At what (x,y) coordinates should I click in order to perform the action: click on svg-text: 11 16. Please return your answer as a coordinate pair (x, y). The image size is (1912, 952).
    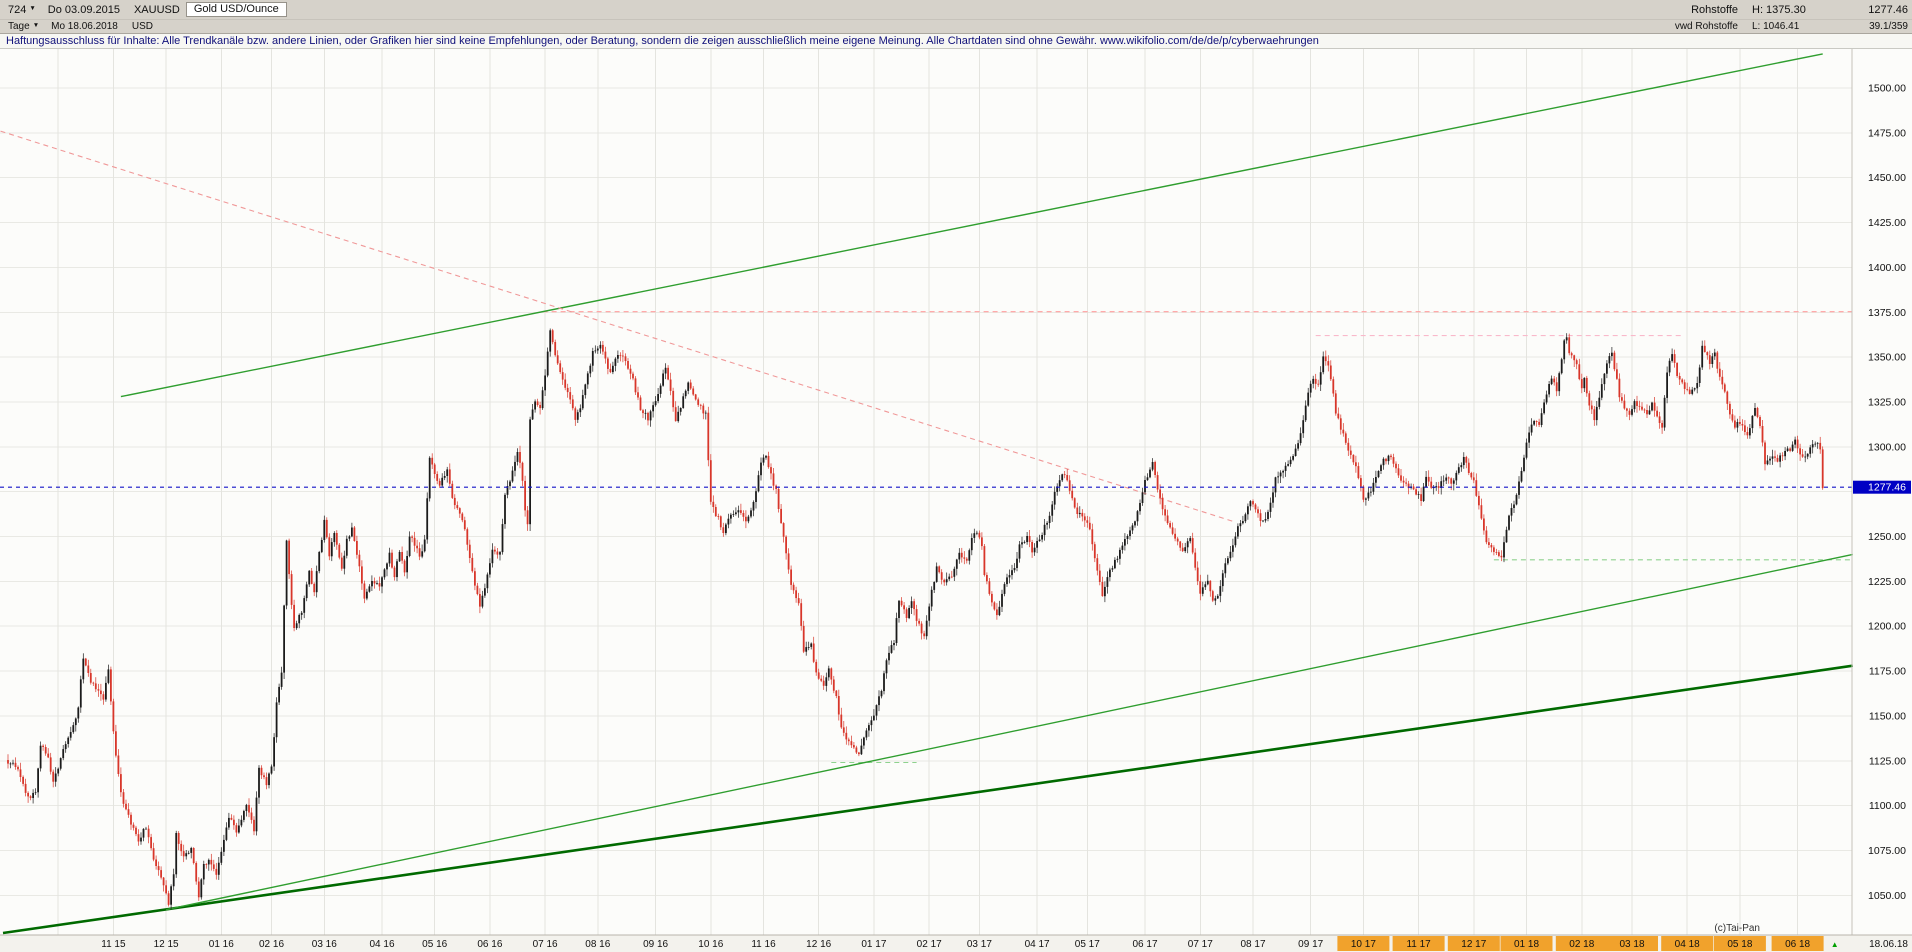
    Looking at the image, I should click on (763, 944).